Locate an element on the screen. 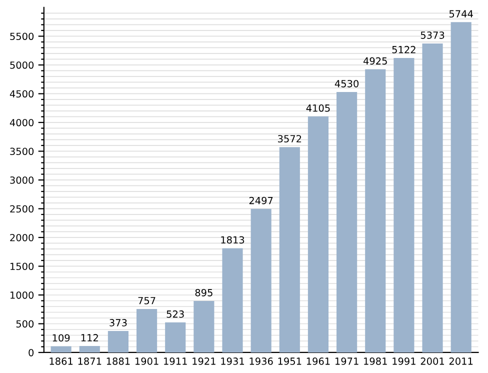 This screenshot has width=488, height=373. data-label: 1813 is located at coordinates (232, 240).